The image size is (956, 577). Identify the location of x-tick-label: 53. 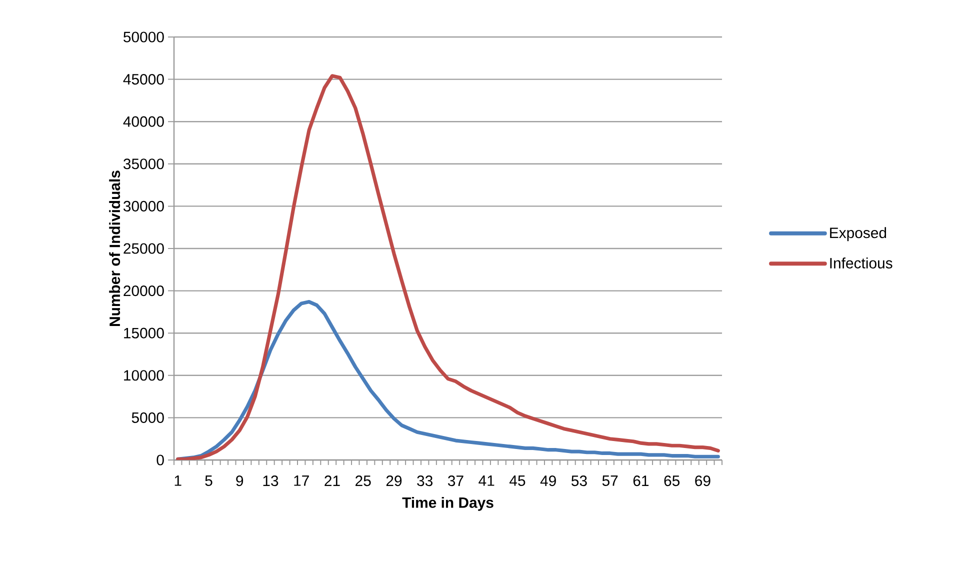
(579, 481).